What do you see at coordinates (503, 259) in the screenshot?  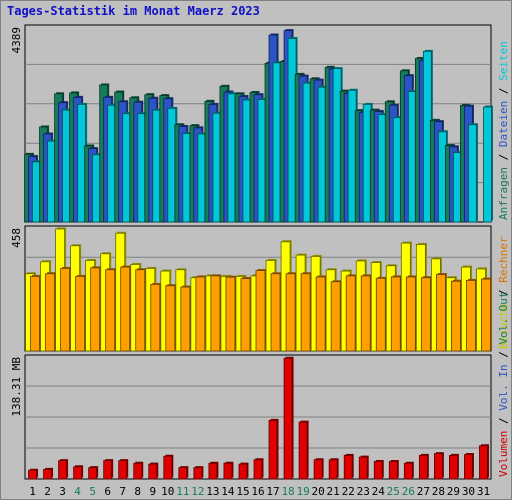 I see `legend-item-rechner: Rechner` at bounding box center [503, 259].